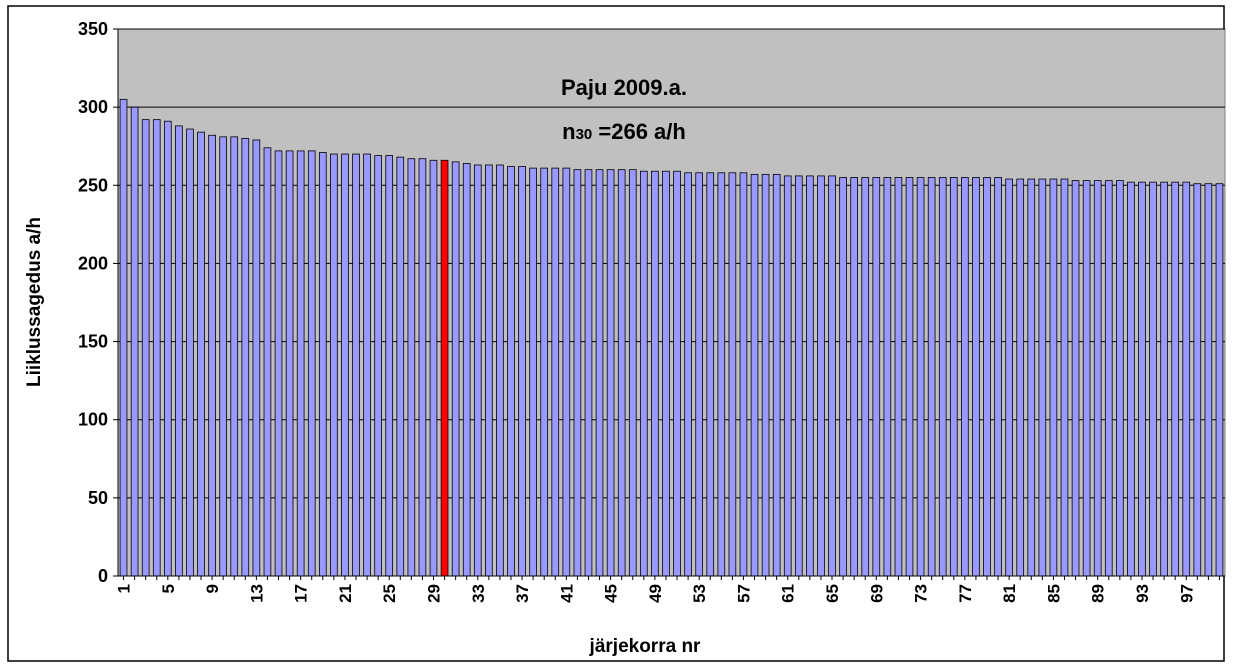 Image resolution: width=1234 pixels, height=671 pixels. What do you see at coordinates (389, 593) in the screenshot?
I see `x-tick-label: 25` at bounding box center [389, 593].